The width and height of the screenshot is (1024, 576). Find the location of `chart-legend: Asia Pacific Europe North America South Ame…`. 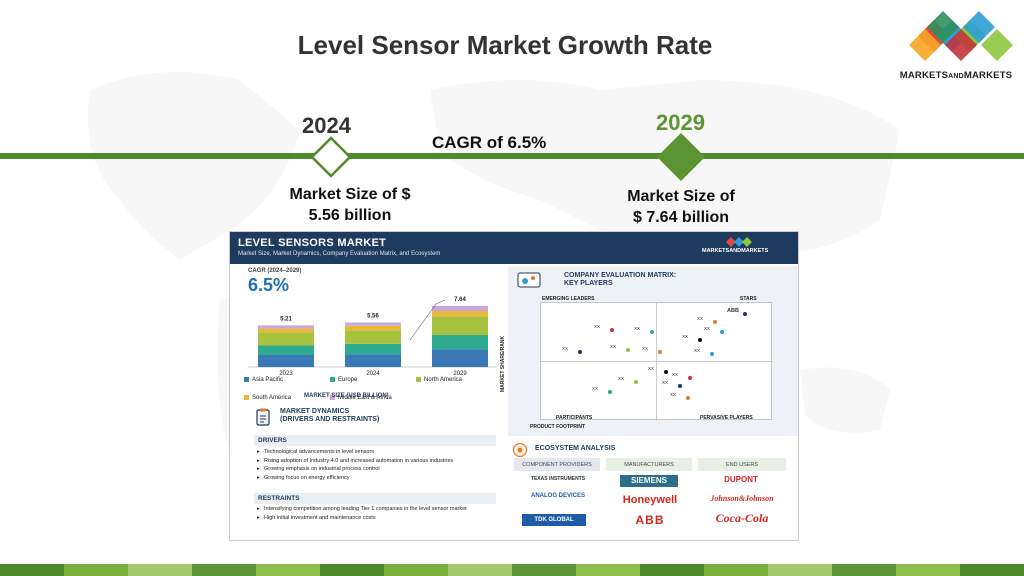

chart-legend: Asia Pacific Europe North America South Ame… is located at coordinates (369, 387).